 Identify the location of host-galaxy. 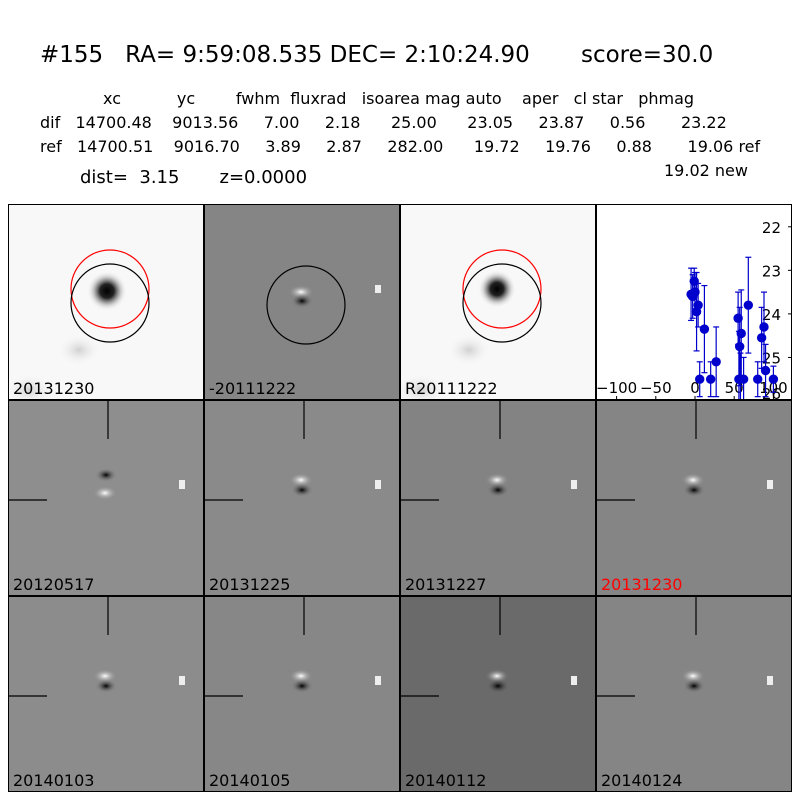
(79, 350).